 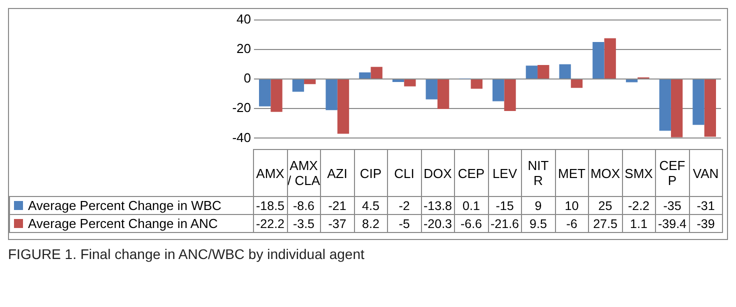 I want to click on x-tick-label: LEV, so click(x=505, y=173).